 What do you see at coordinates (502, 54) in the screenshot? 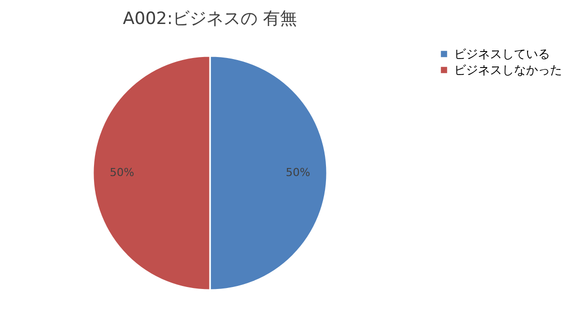
I see `legend-label: ビジネスしている` at bounding box center [502, 54].